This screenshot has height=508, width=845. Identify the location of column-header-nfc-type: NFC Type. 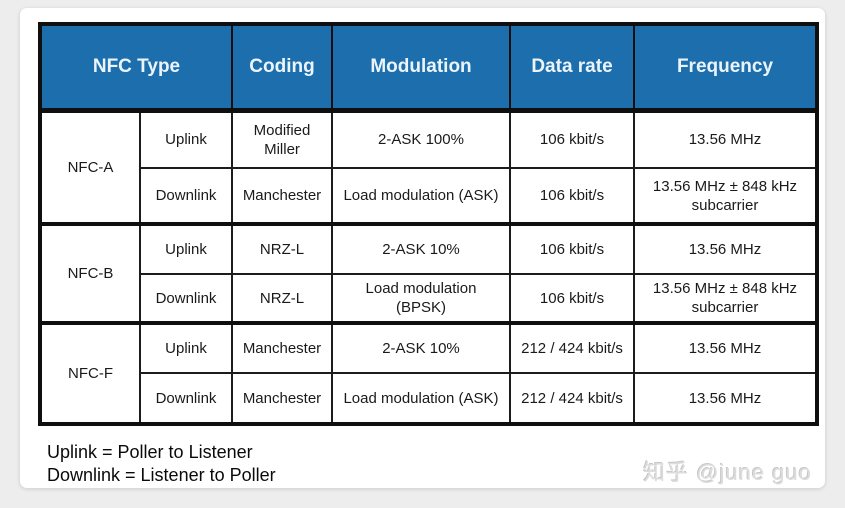
(136, 68).